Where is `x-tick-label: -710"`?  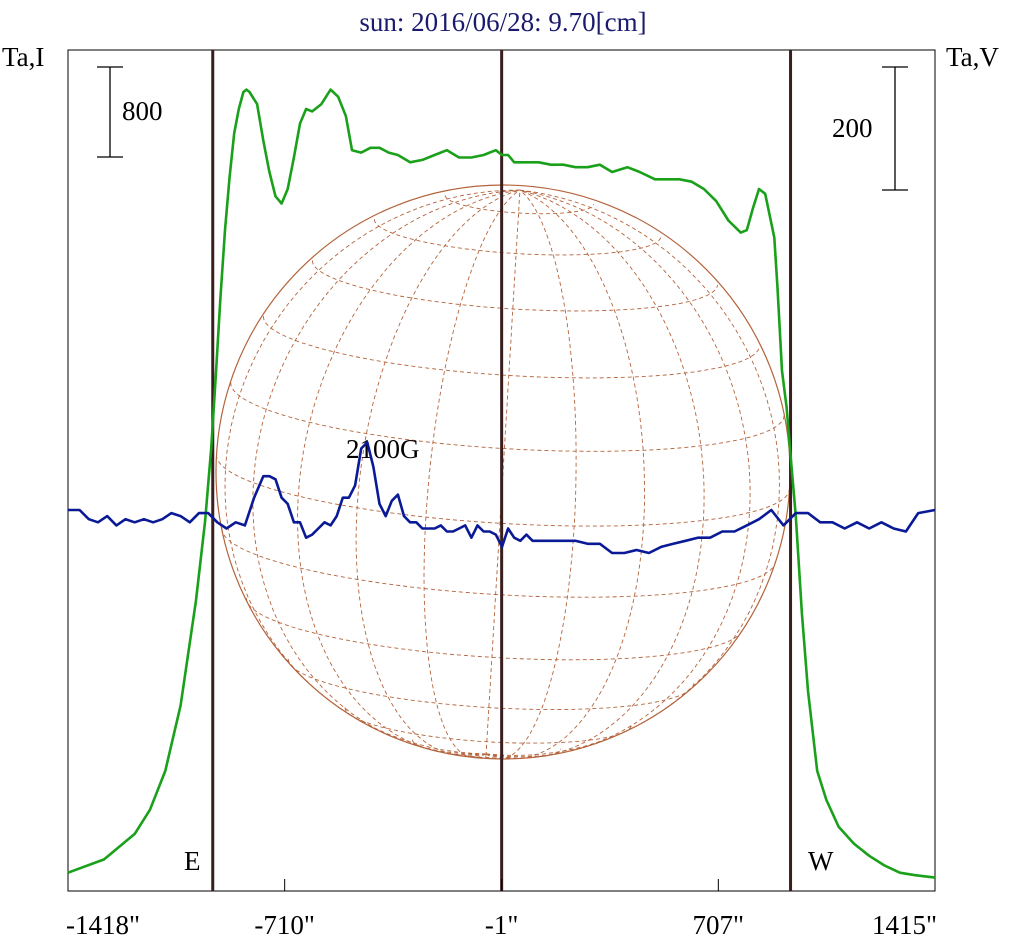
x-tick-label: -710" is located at coordinates (284, 925).